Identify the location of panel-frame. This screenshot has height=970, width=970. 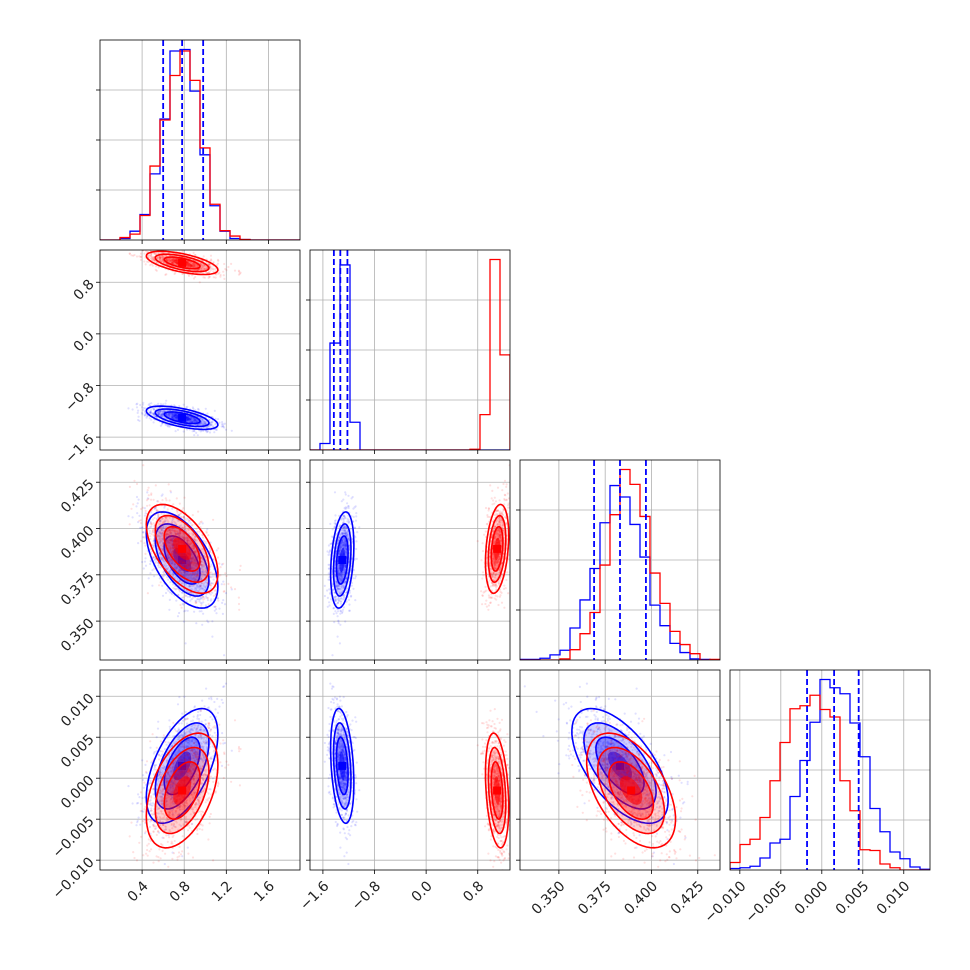
(410, 350).